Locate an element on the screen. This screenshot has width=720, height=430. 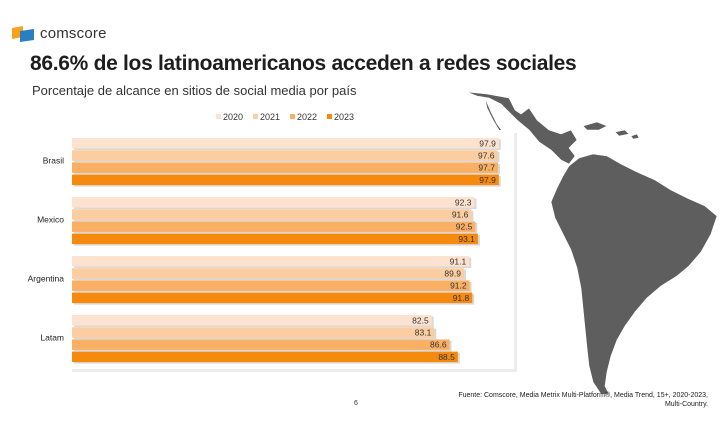
category-label: Brasil is located at coordinates (53, 160).